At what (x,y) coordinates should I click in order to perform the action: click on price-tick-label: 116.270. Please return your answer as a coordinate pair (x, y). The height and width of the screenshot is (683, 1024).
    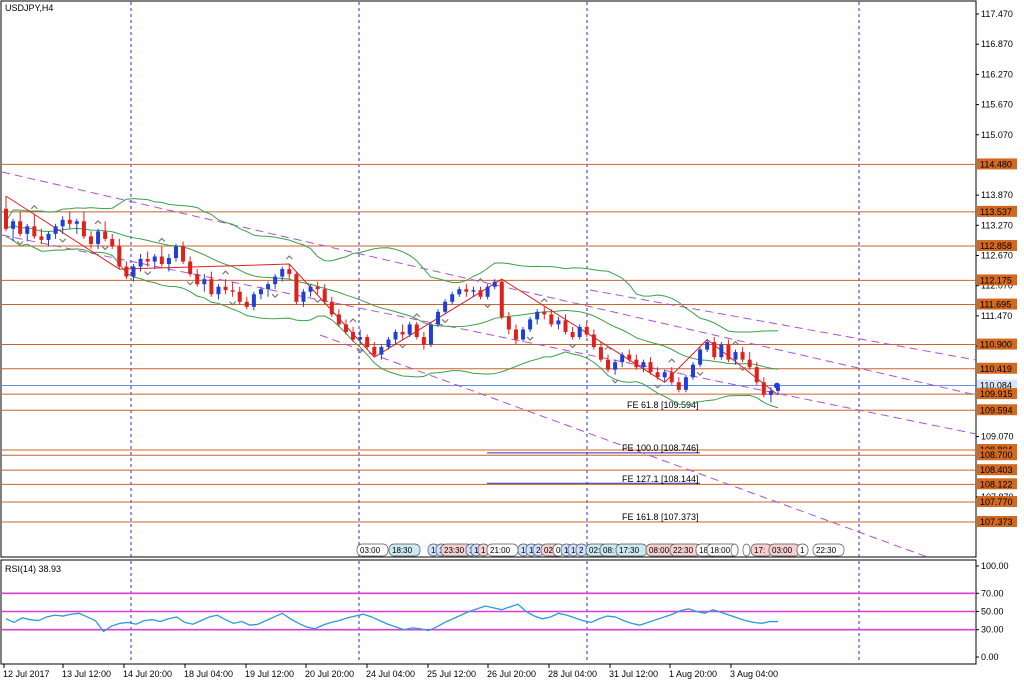
    Looking at the image, I should click on (997, 74).